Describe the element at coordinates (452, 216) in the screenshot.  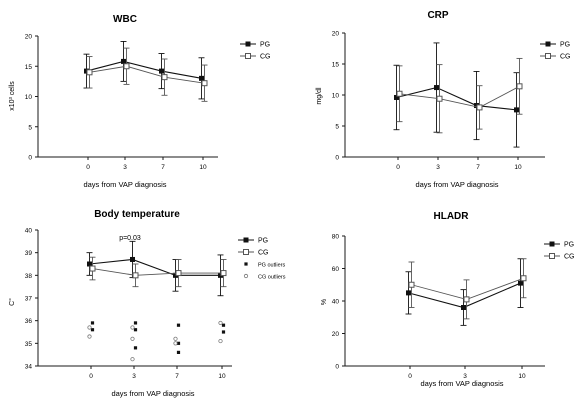
I see `hladr-title: HLADR` at that location.